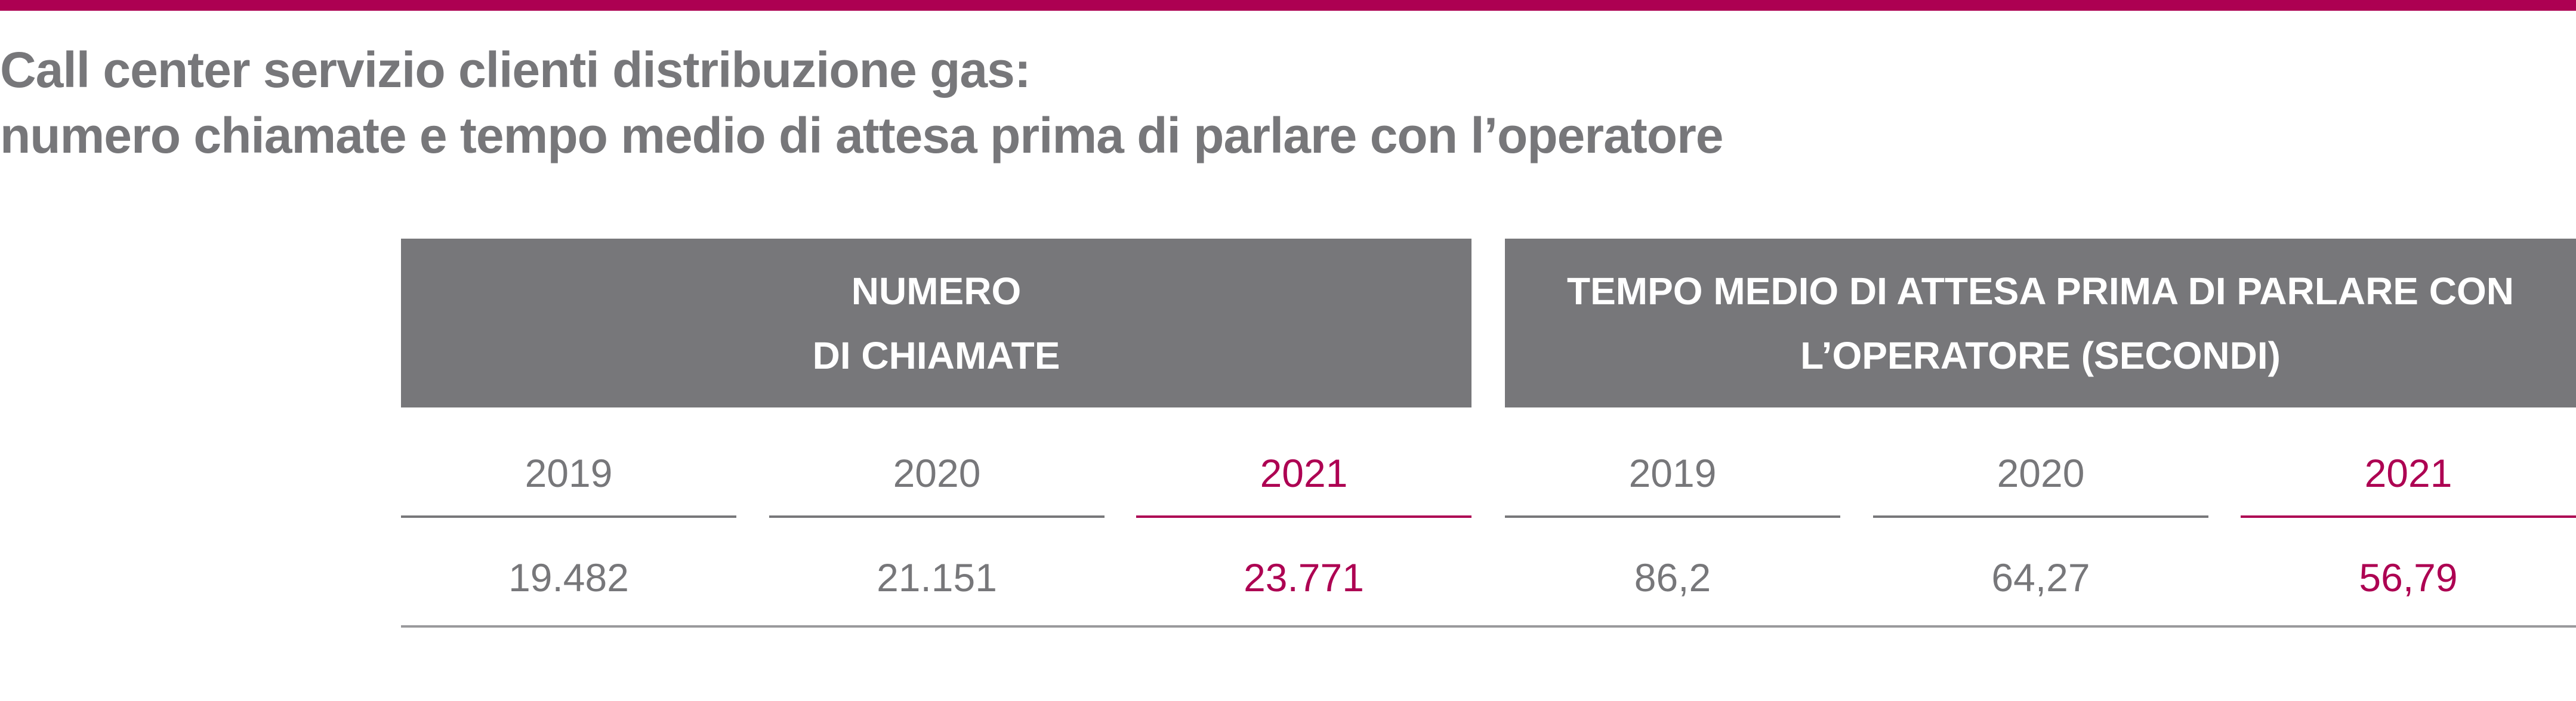 The image size is (2576, 701). What do you see at coordinates (1304, 463) in the screenshot?
I see `year-header-chiamate-2021: 2021` at bounding box center [1304, 463].